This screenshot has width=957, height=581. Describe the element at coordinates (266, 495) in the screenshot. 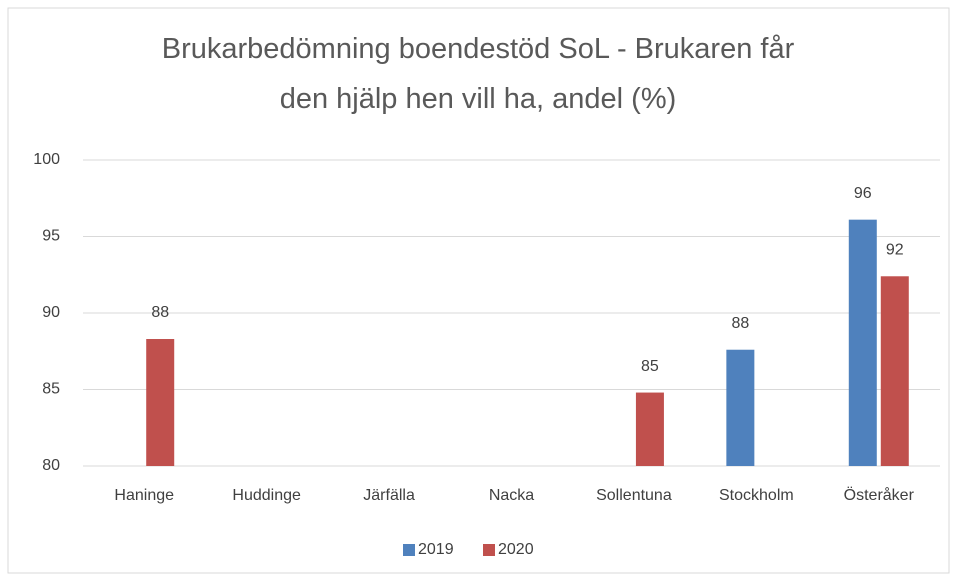

I see `x-tick-label: Huddinge` at that location.